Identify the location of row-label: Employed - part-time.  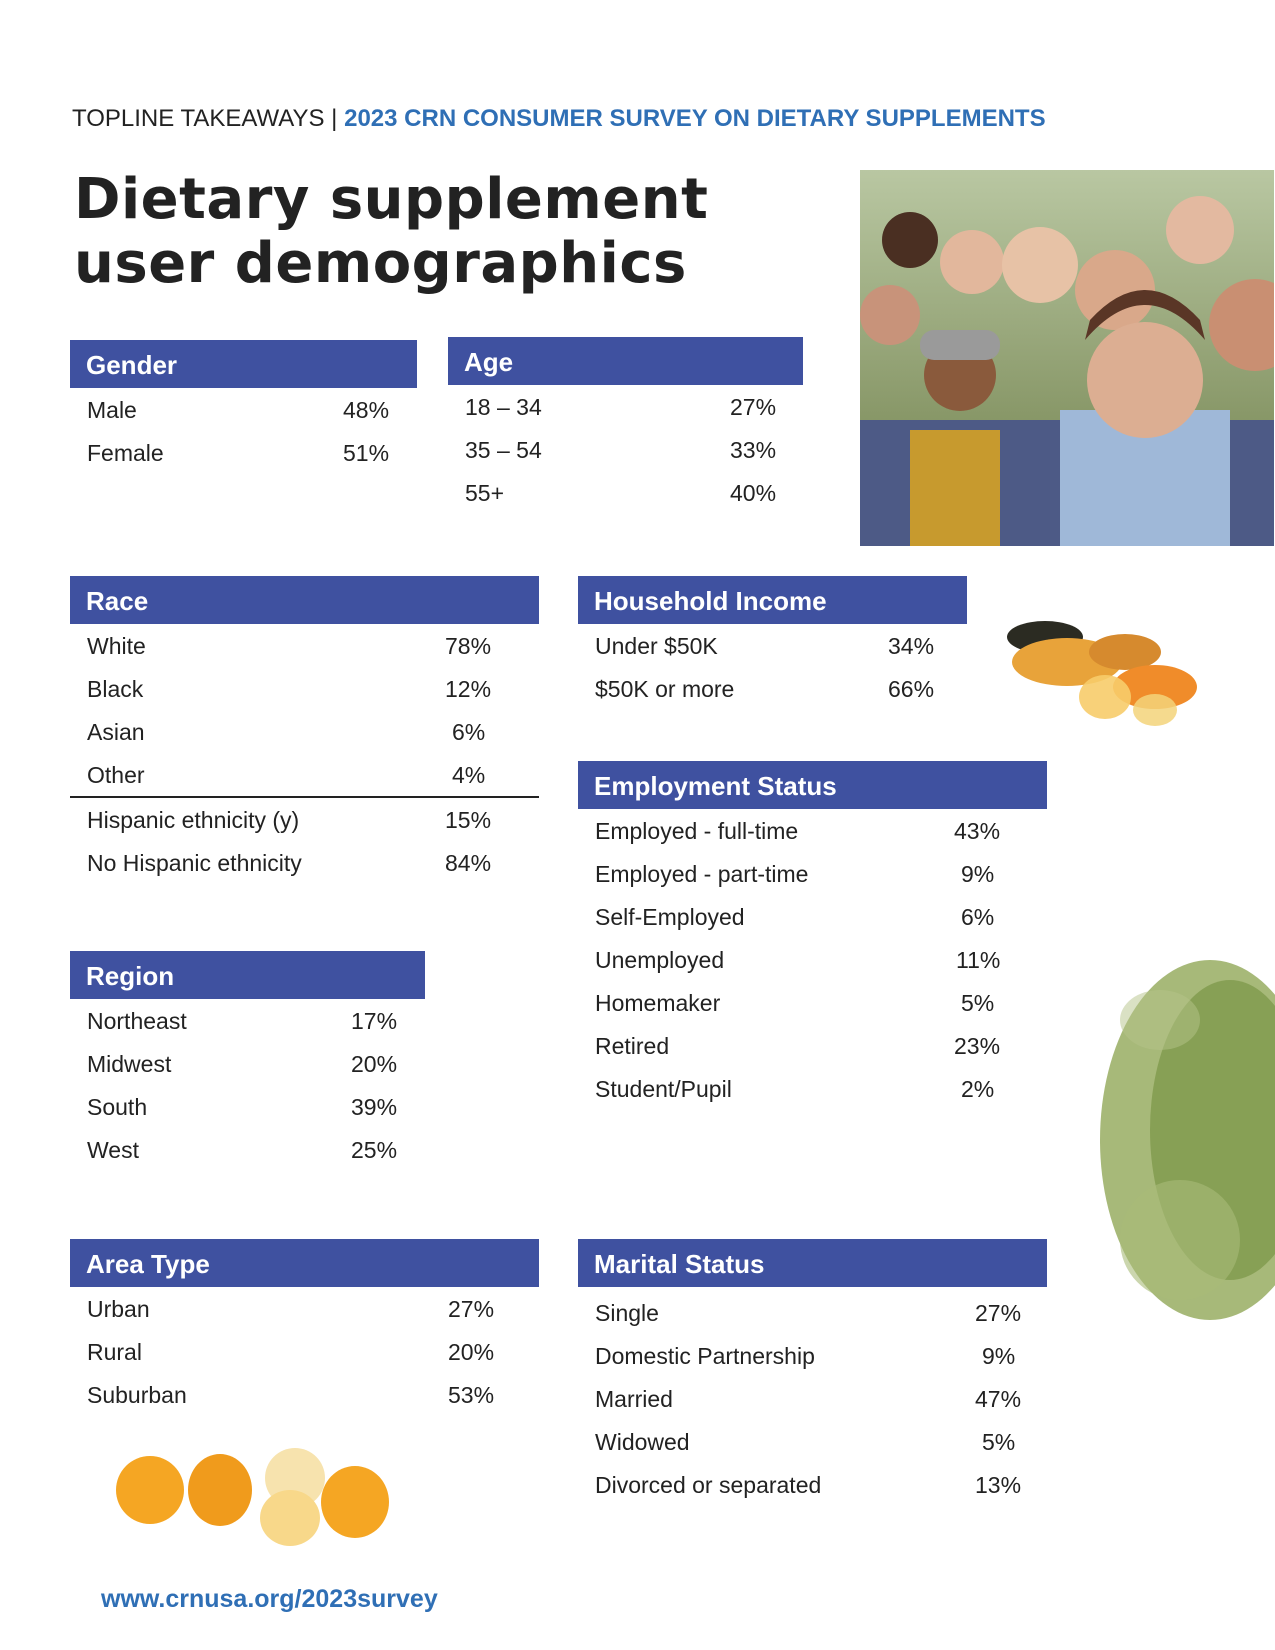
(702, 874).